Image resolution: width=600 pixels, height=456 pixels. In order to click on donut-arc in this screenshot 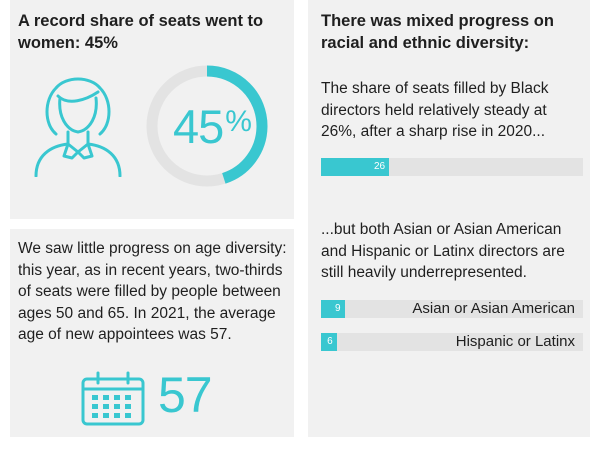, I will do `click(207, 126)`.